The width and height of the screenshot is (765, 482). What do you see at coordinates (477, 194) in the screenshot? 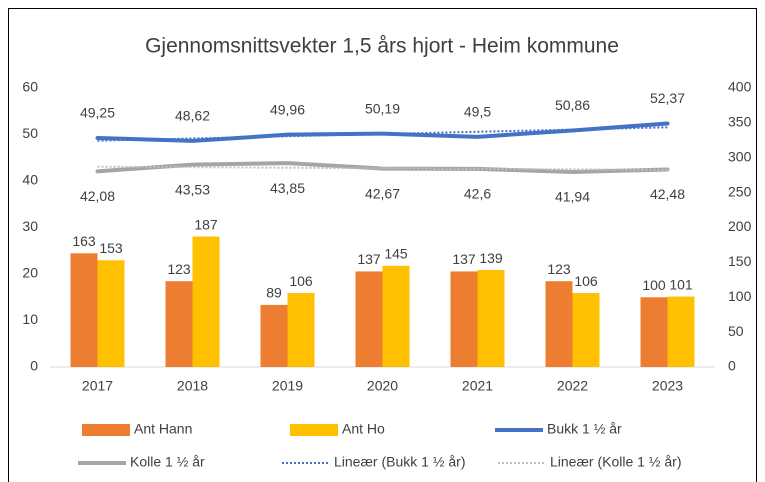
I see `data-label: 42,6` at bounding box center [477, 194].